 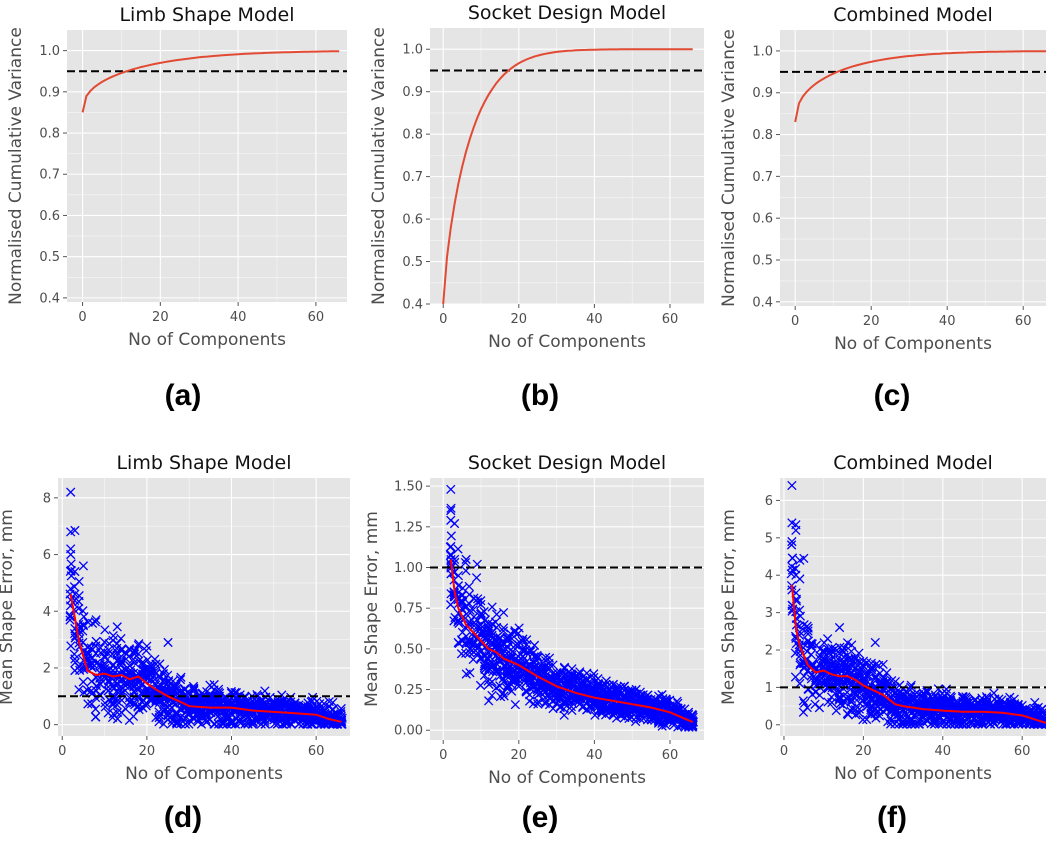 I want to click on y-tick-label: 1.50, so click(x=408, y=487).